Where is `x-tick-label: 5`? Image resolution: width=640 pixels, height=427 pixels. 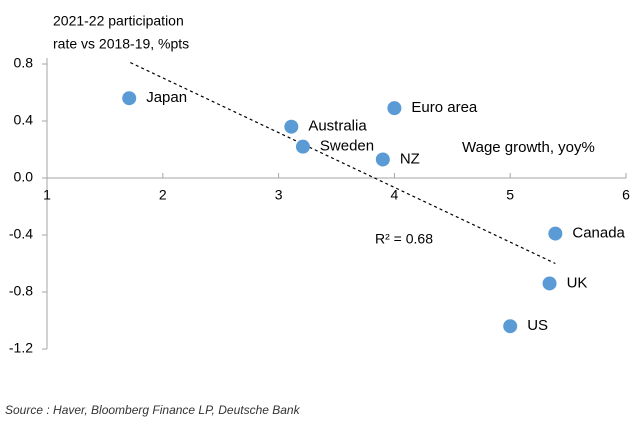 x-tick-label: 5 is located at coordinates (510, 195).